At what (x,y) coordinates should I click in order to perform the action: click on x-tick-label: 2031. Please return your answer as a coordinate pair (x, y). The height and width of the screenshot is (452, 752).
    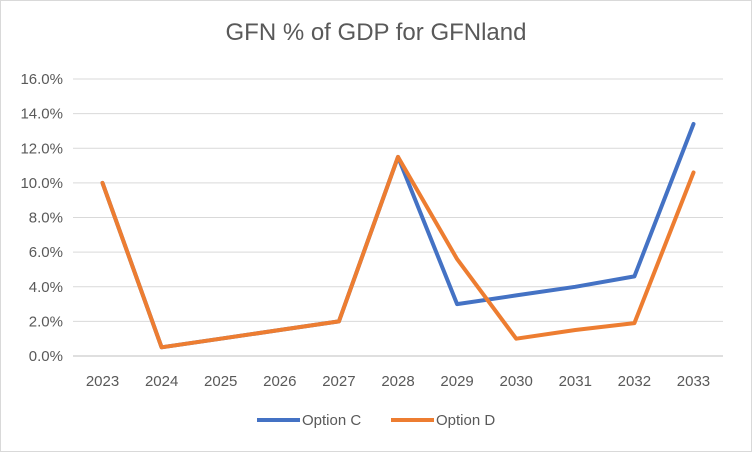
    Looking at the image, I should click on (575, 381).